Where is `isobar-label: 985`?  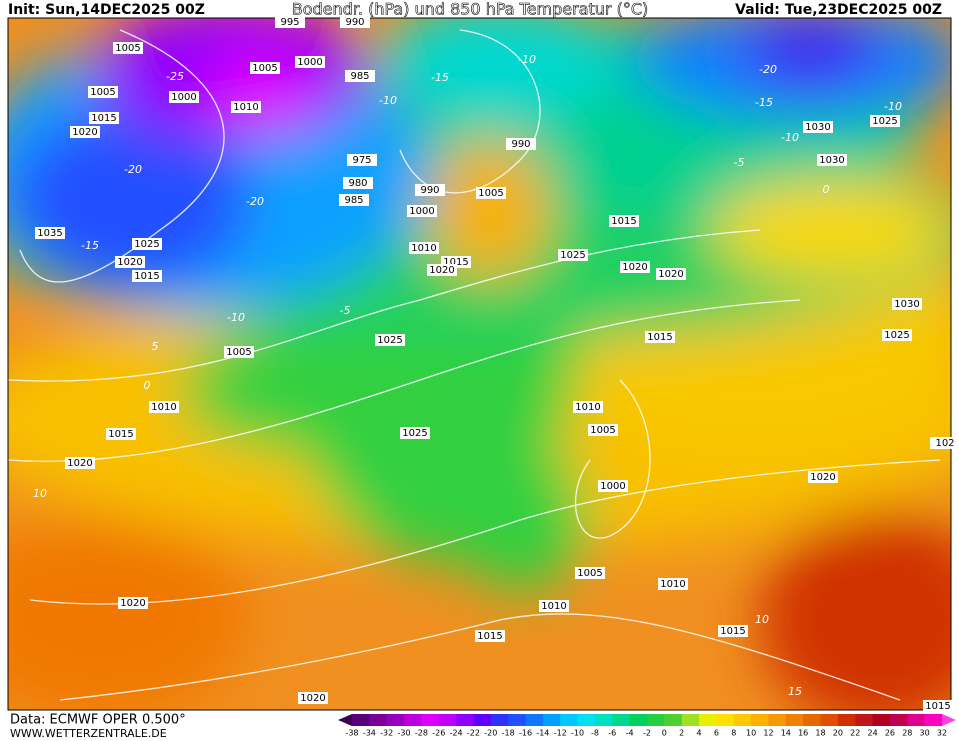
isobar-label: 985 is located at coordinates (353, 200).